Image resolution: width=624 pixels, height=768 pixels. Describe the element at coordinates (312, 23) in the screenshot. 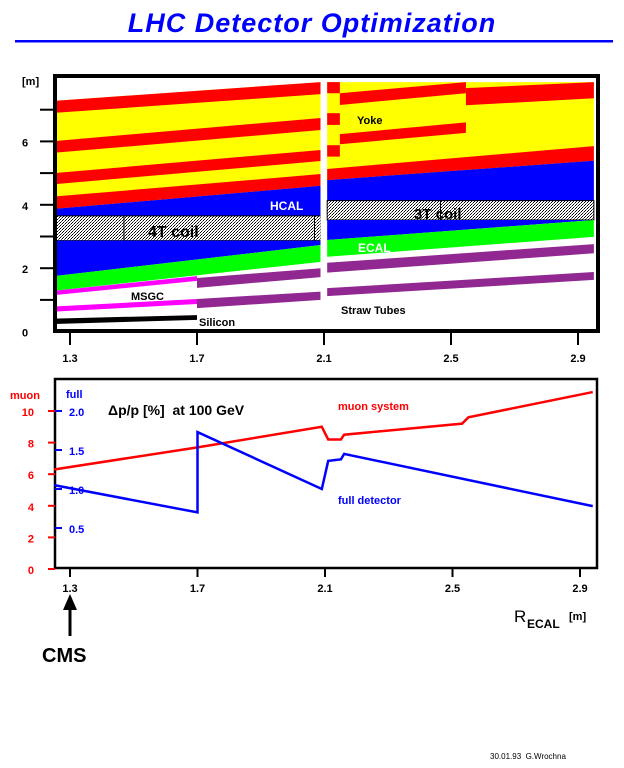

I see `page-title: LHC Detector Optimization` at that location.